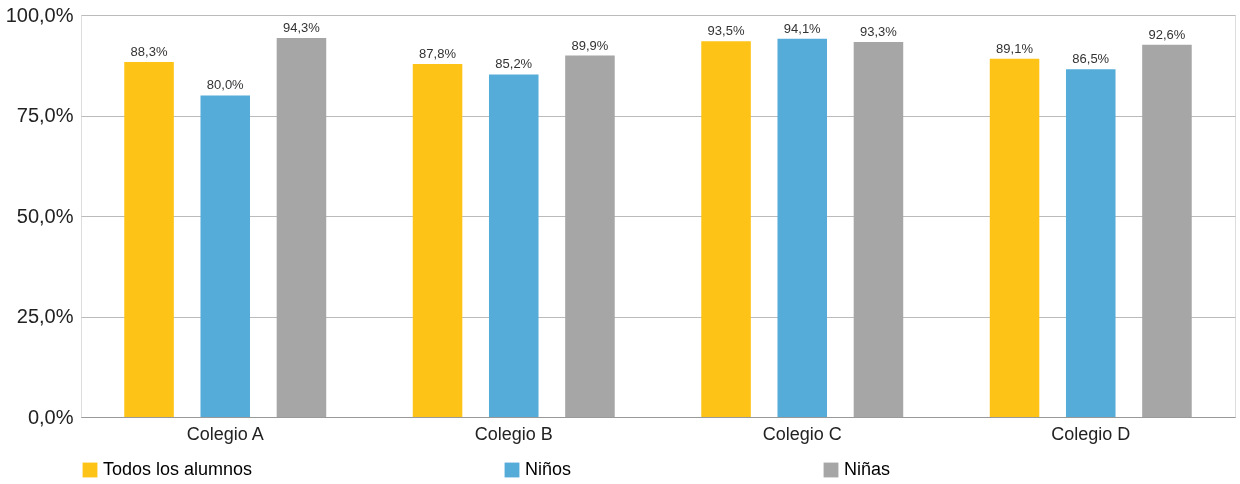  Describe the element at coordinates (225, 85) in the screenshot. I see `data-label: 80,0%` at that location.